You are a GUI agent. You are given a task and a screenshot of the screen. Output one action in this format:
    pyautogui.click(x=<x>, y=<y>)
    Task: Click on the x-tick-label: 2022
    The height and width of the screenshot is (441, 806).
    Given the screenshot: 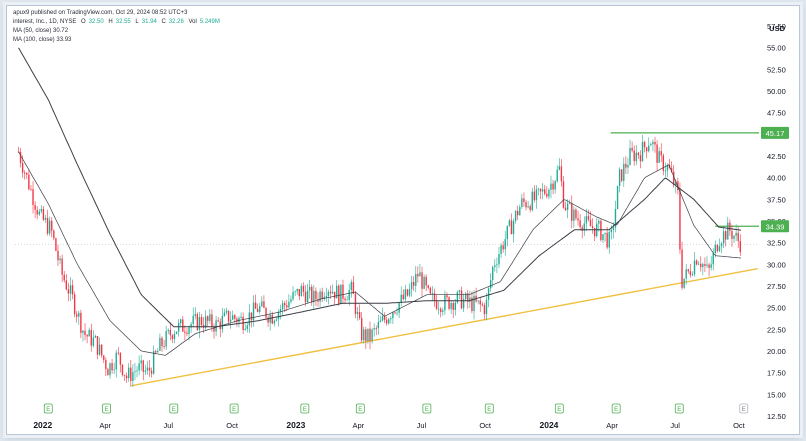 What is the action you would take?
    pyautogui.click(x=42, y=425)
    